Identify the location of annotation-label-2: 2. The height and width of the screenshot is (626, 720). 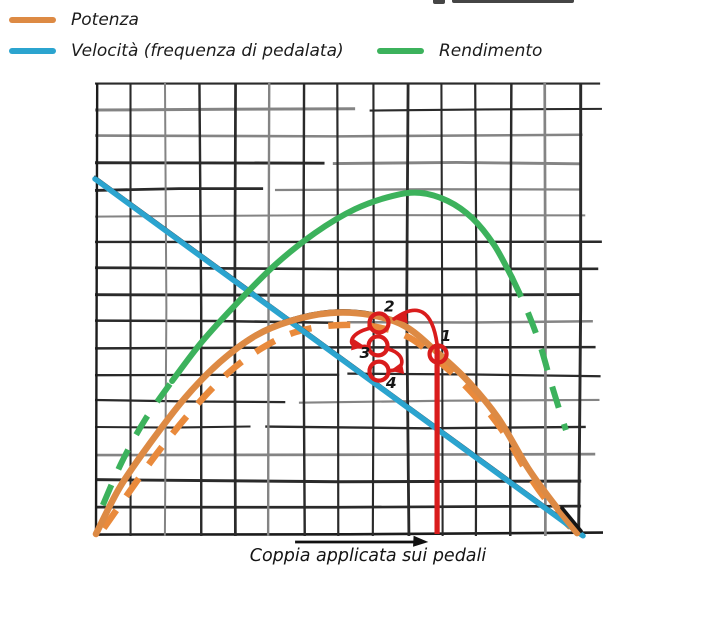
(389, 306).